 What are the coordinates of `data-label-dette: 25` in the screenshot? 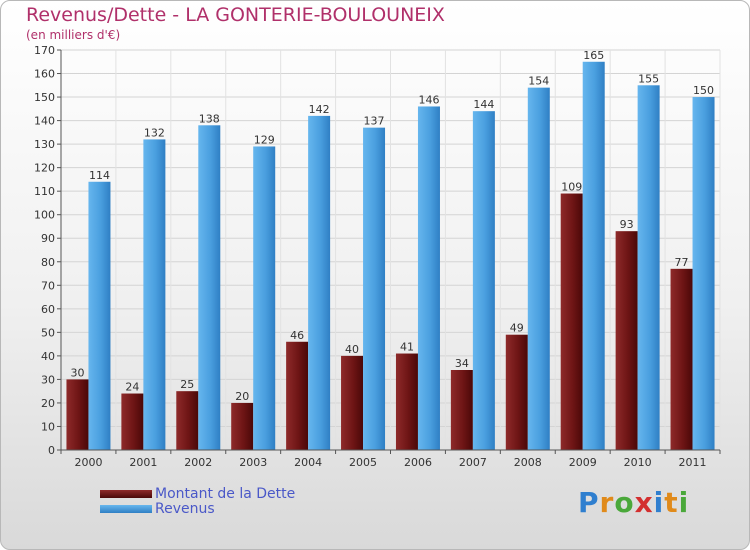 It's located at (187, 384).